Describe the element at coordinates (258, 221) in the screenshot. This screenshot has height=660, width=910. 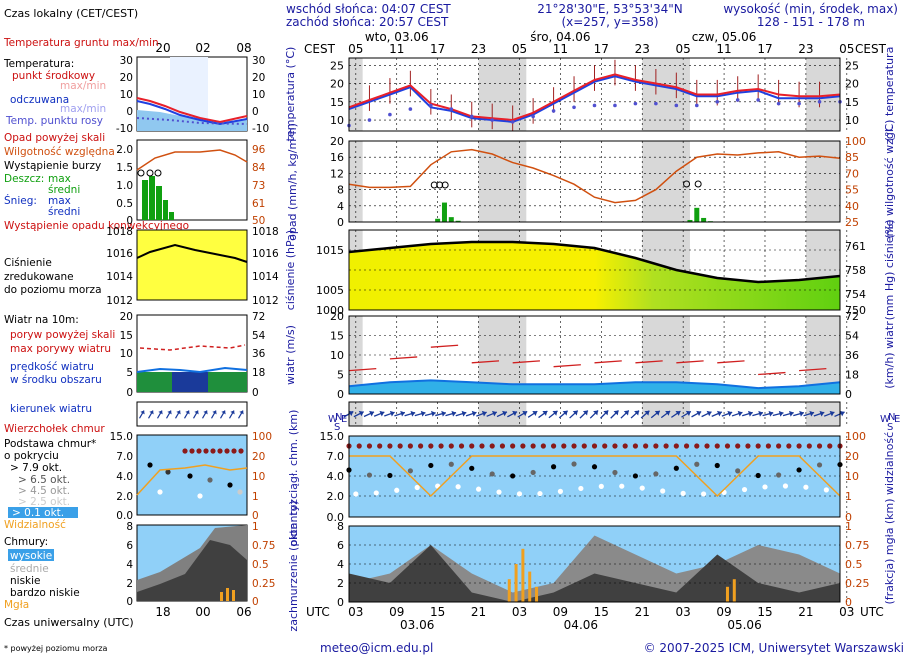
I see `legend-right-tick: 50` at that location.